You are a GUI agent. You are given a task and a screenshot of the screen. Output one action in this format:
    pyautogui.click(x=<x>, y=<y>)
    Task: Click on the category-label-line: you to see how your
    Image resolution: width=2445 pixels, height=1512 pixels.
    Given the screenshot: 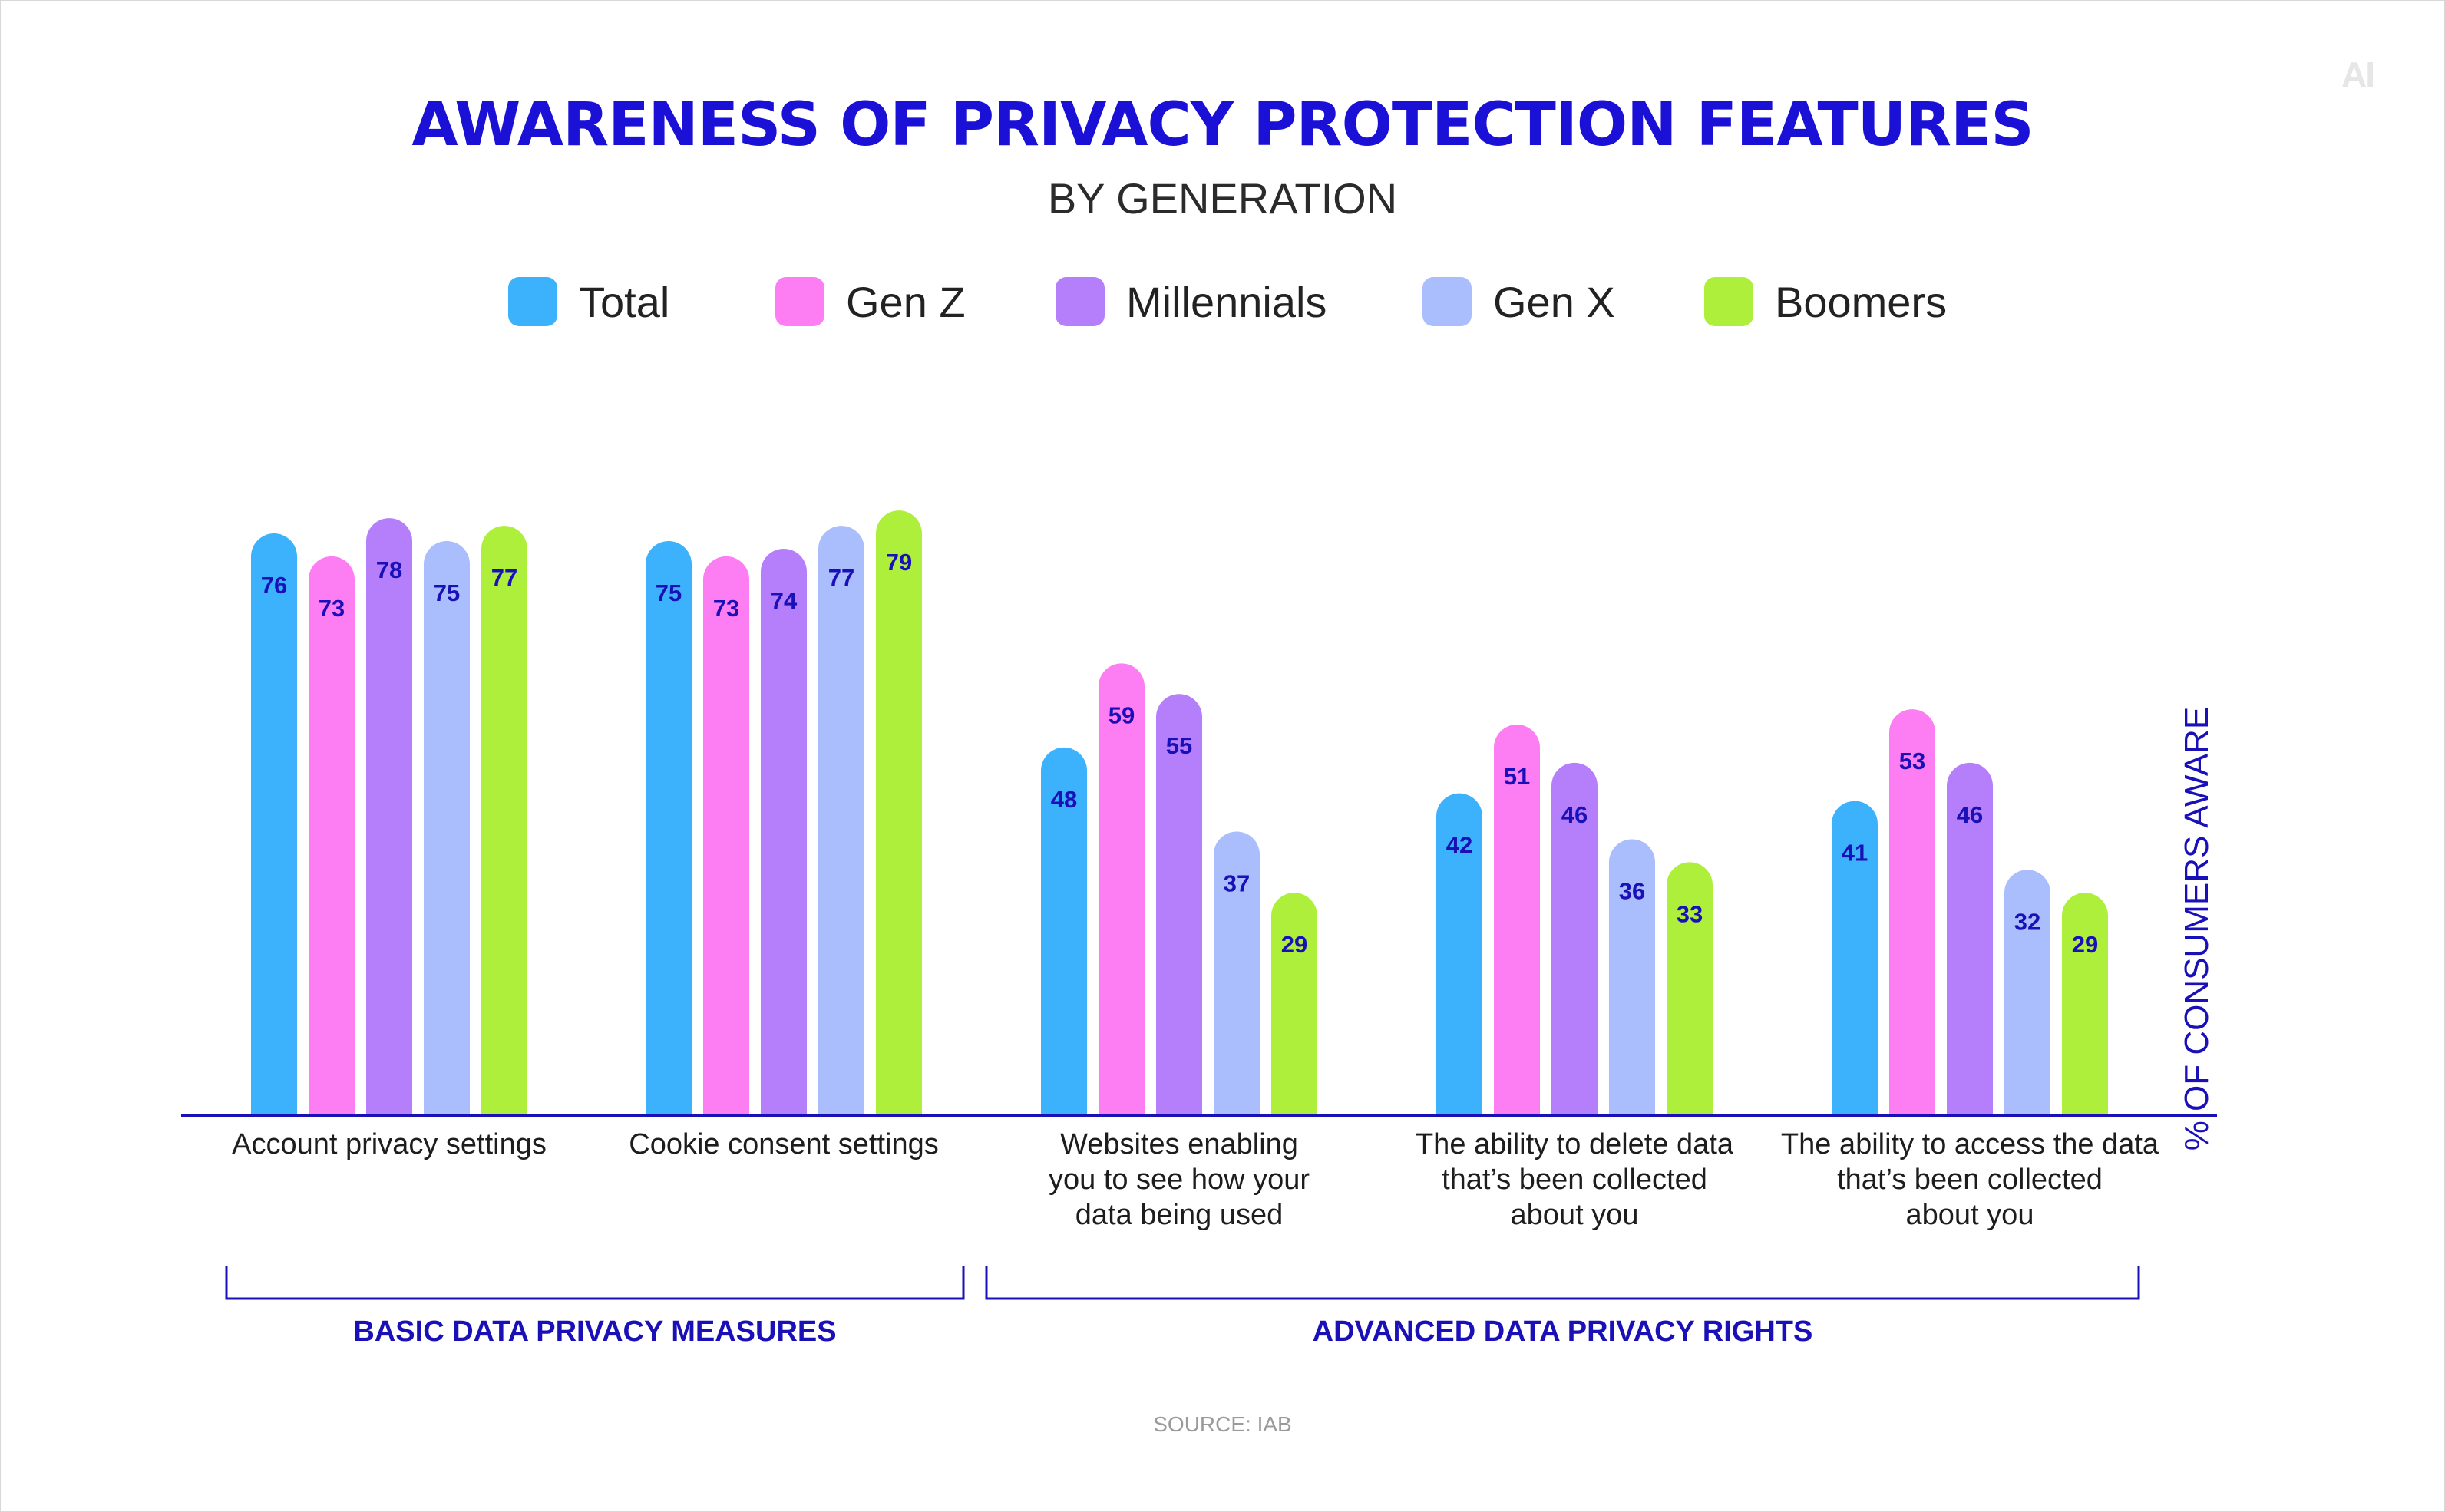 What is the action you would take?
    pyautogui.click(x=1179, y=1180)
    